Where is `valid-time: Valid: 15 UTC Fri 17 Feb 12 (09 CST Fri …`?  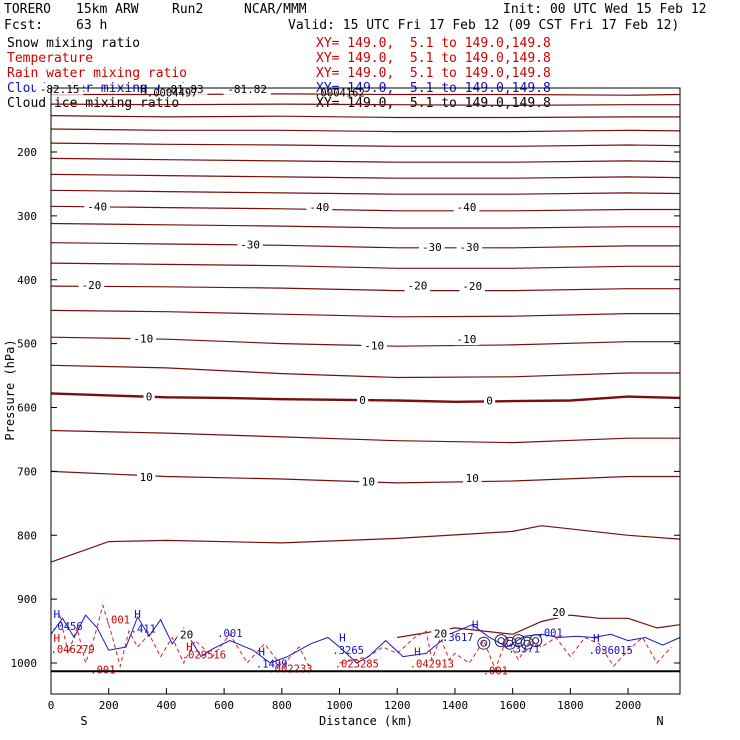
valid-time: Valid: 15 UTC Fri 17 Feb 12 (09 CST Fri … is located at coordinates (484, 25).